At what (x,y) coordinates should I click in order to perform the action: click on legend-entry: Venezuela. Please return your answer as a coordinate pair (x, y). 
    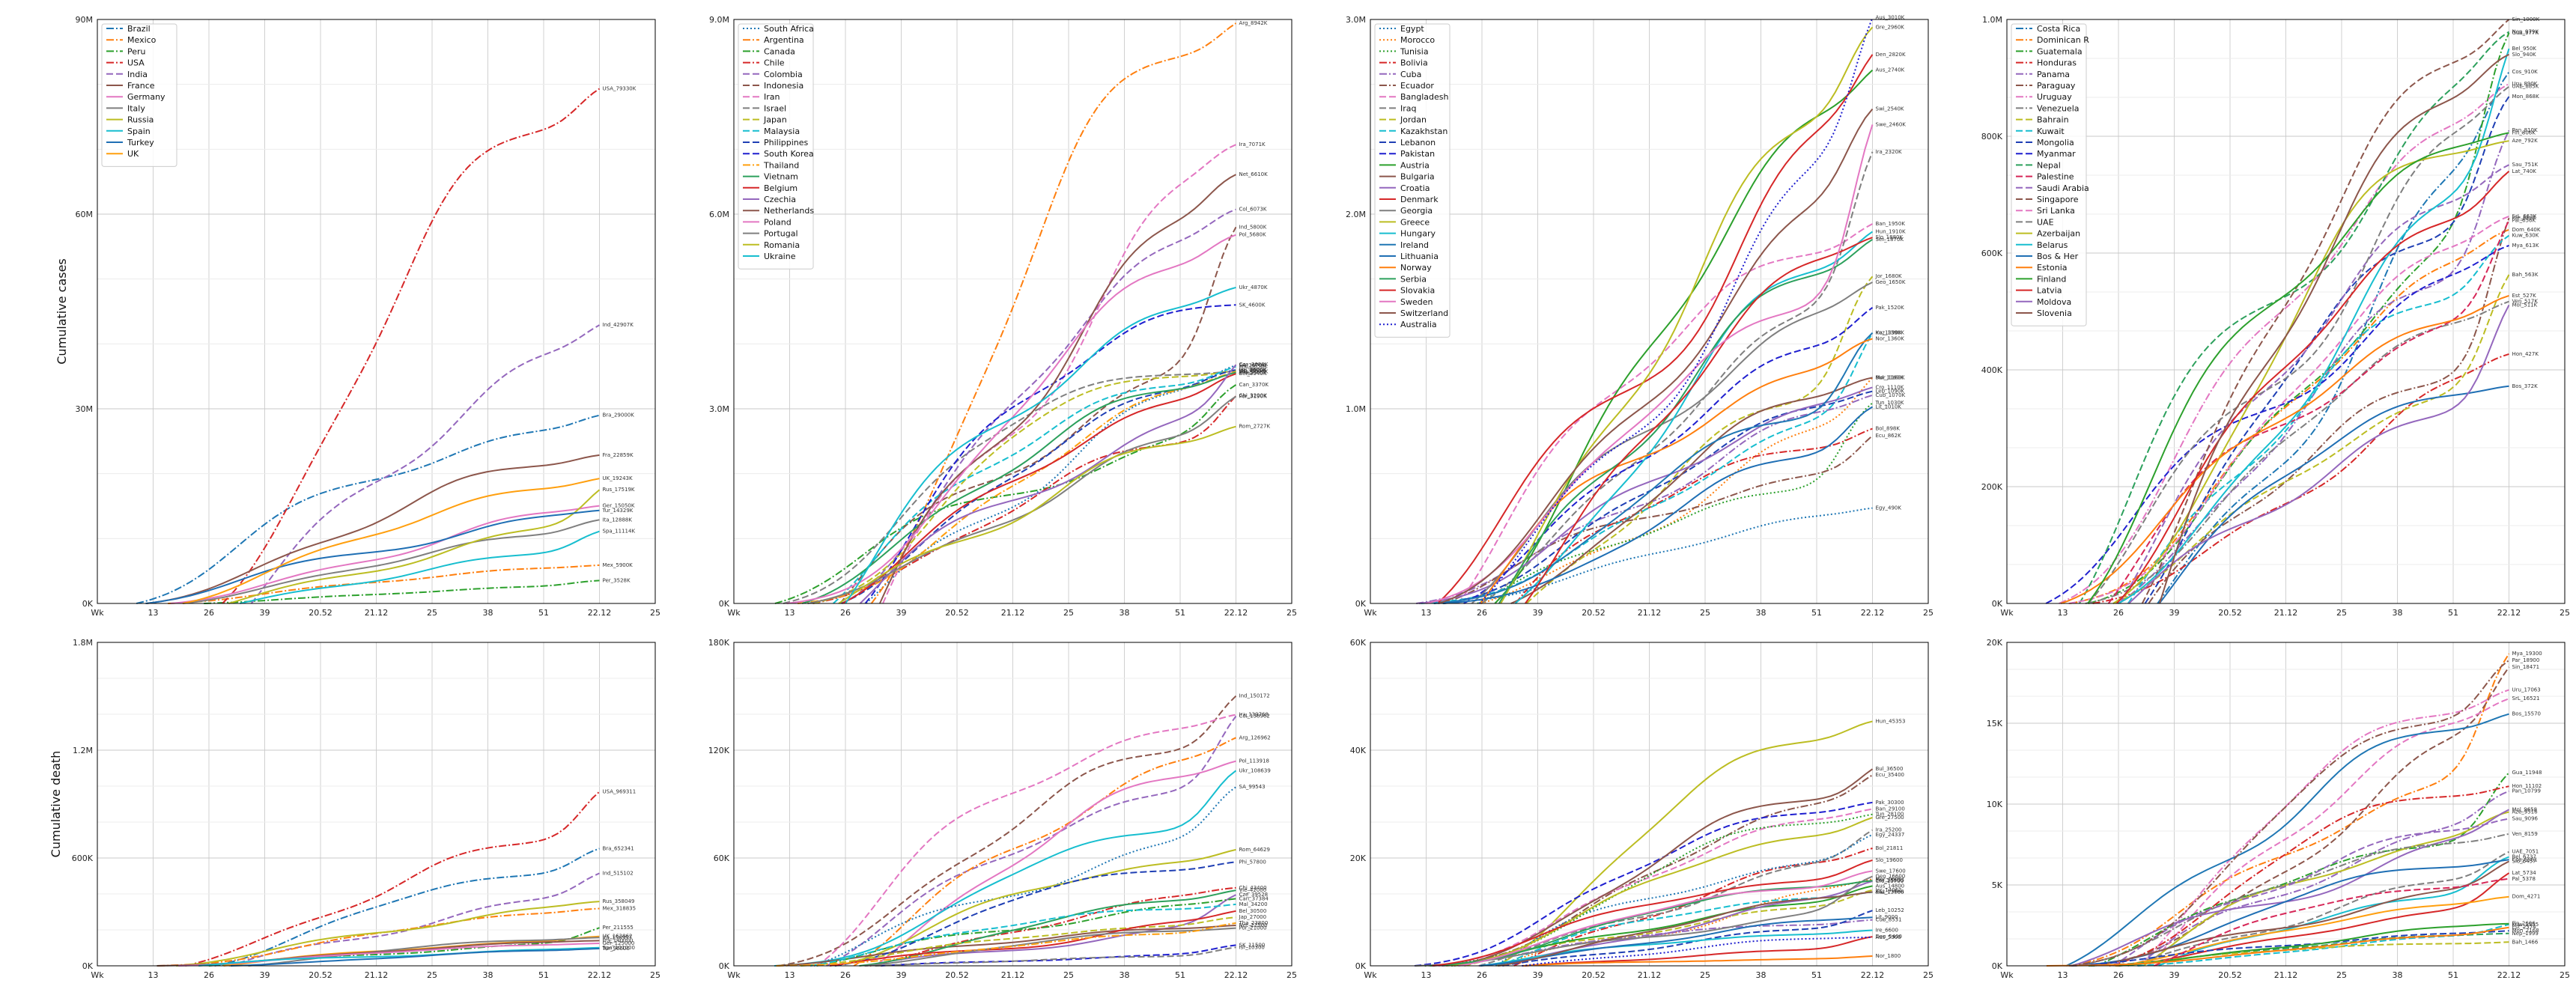
    Looking at the image, I should click on (2058, 108).